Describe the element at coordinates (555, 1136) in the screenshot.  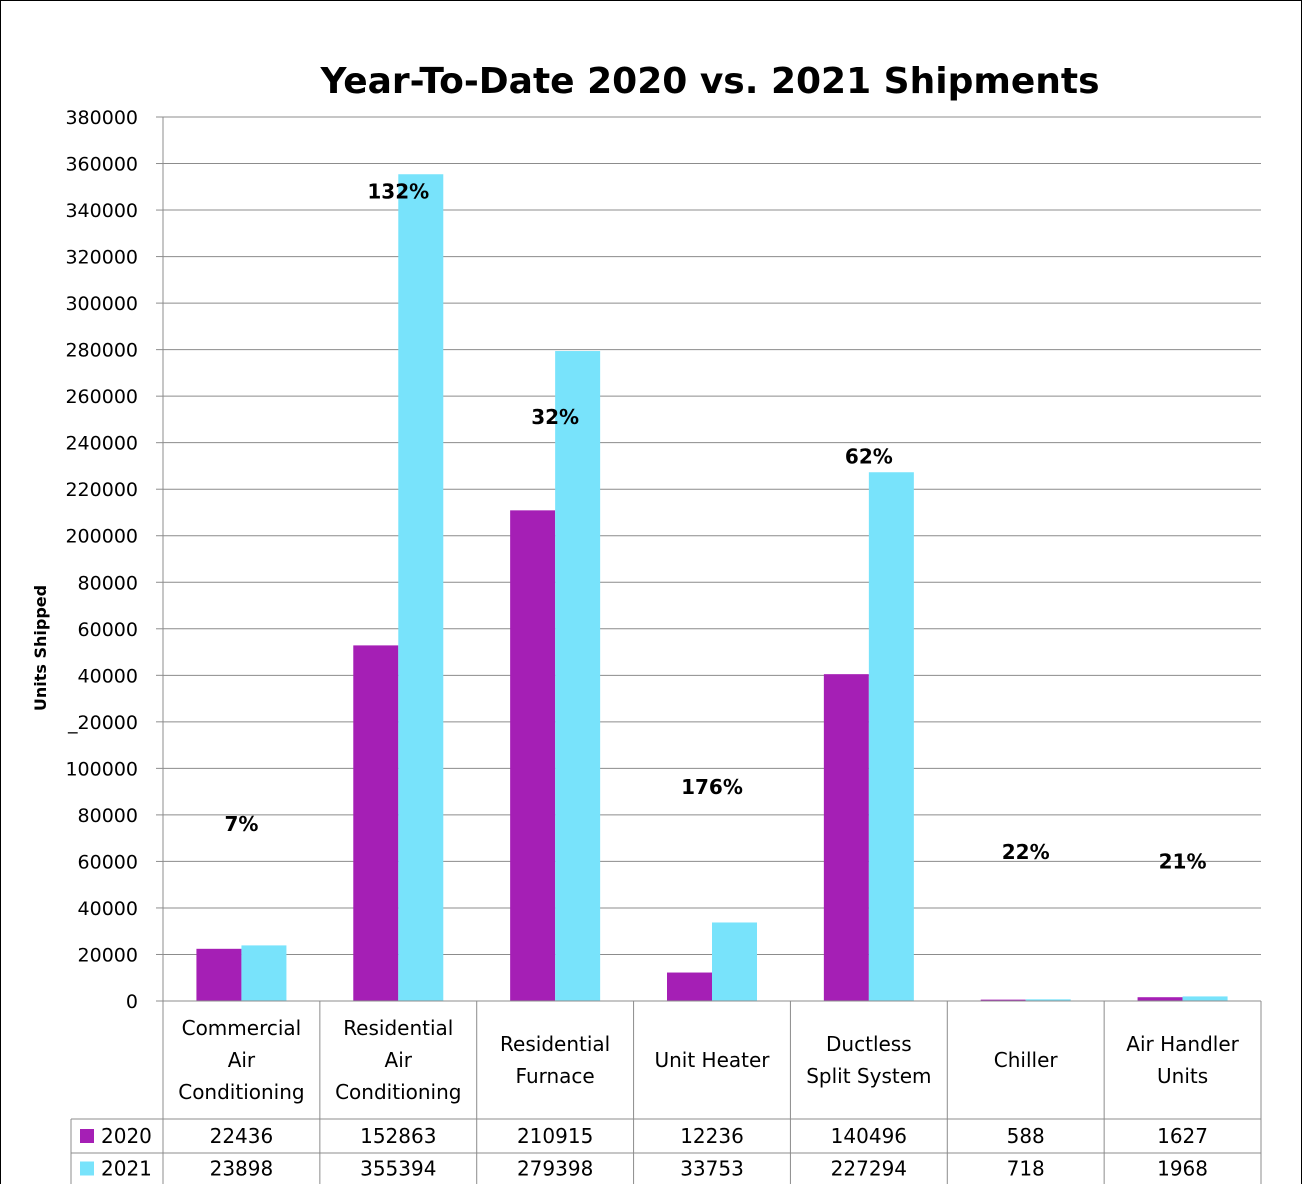
I see `table-cell: 210915` at that location.